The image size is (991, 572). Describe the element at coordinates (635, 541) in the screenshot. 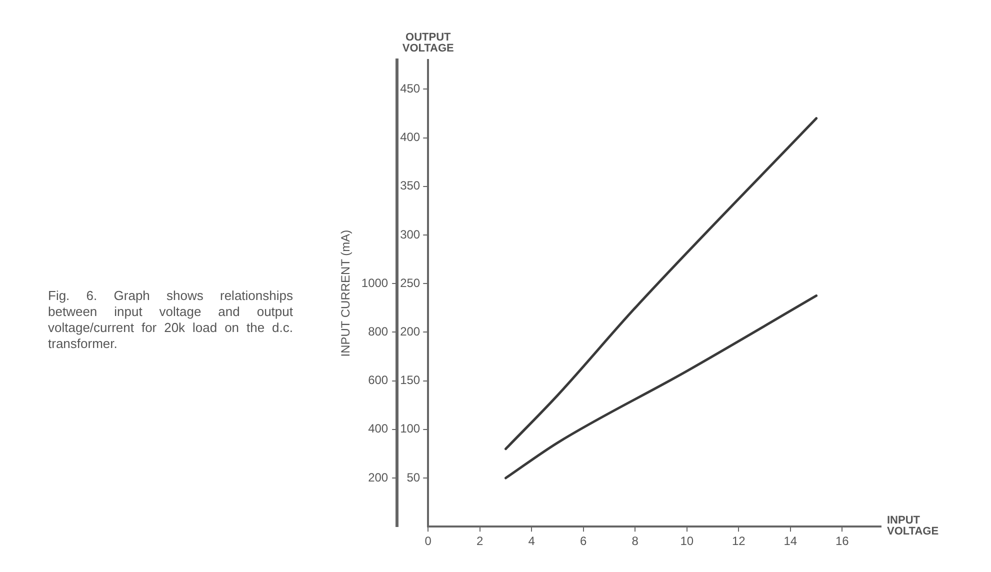

I see `x-tick-label: 8` at that location.